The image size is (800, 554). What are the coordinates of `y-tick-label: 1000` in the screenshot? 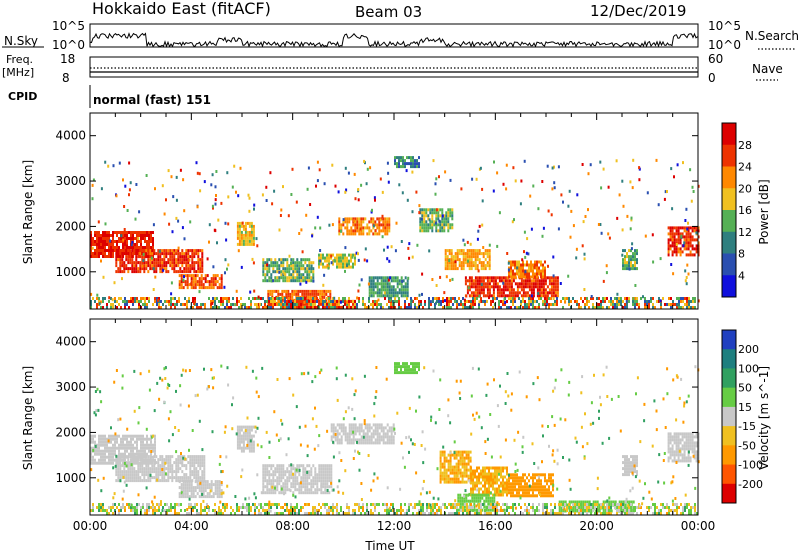 It's located at (70, 478).